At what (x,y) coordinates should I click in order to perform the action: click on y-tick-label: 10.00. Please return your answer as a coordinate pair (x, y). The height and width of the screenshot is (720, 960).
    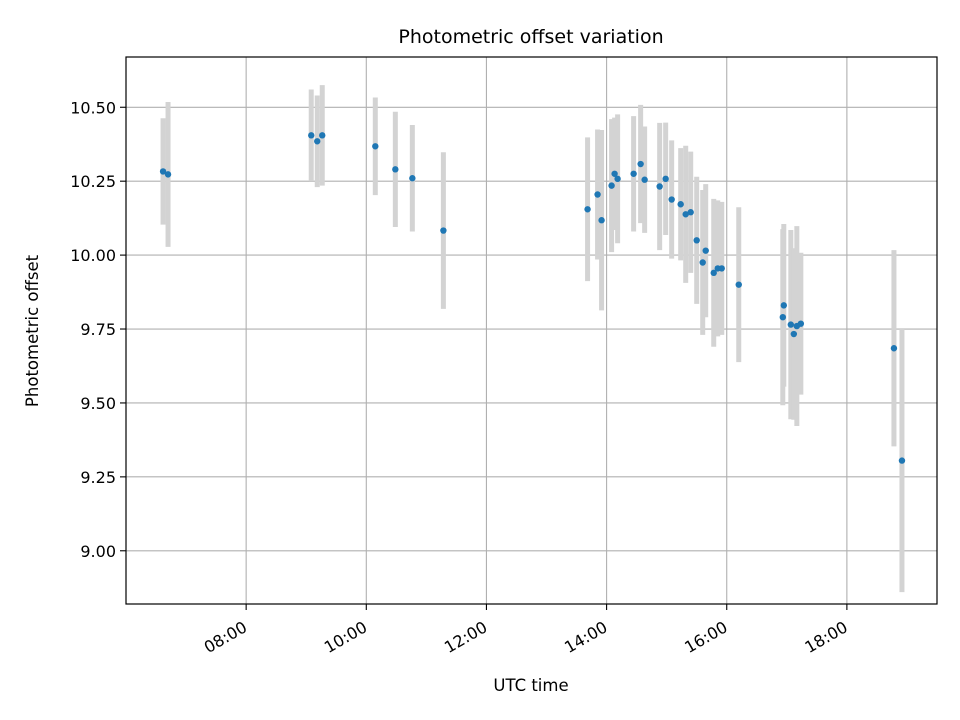
    Looking at the image, I should click on (93, 255).